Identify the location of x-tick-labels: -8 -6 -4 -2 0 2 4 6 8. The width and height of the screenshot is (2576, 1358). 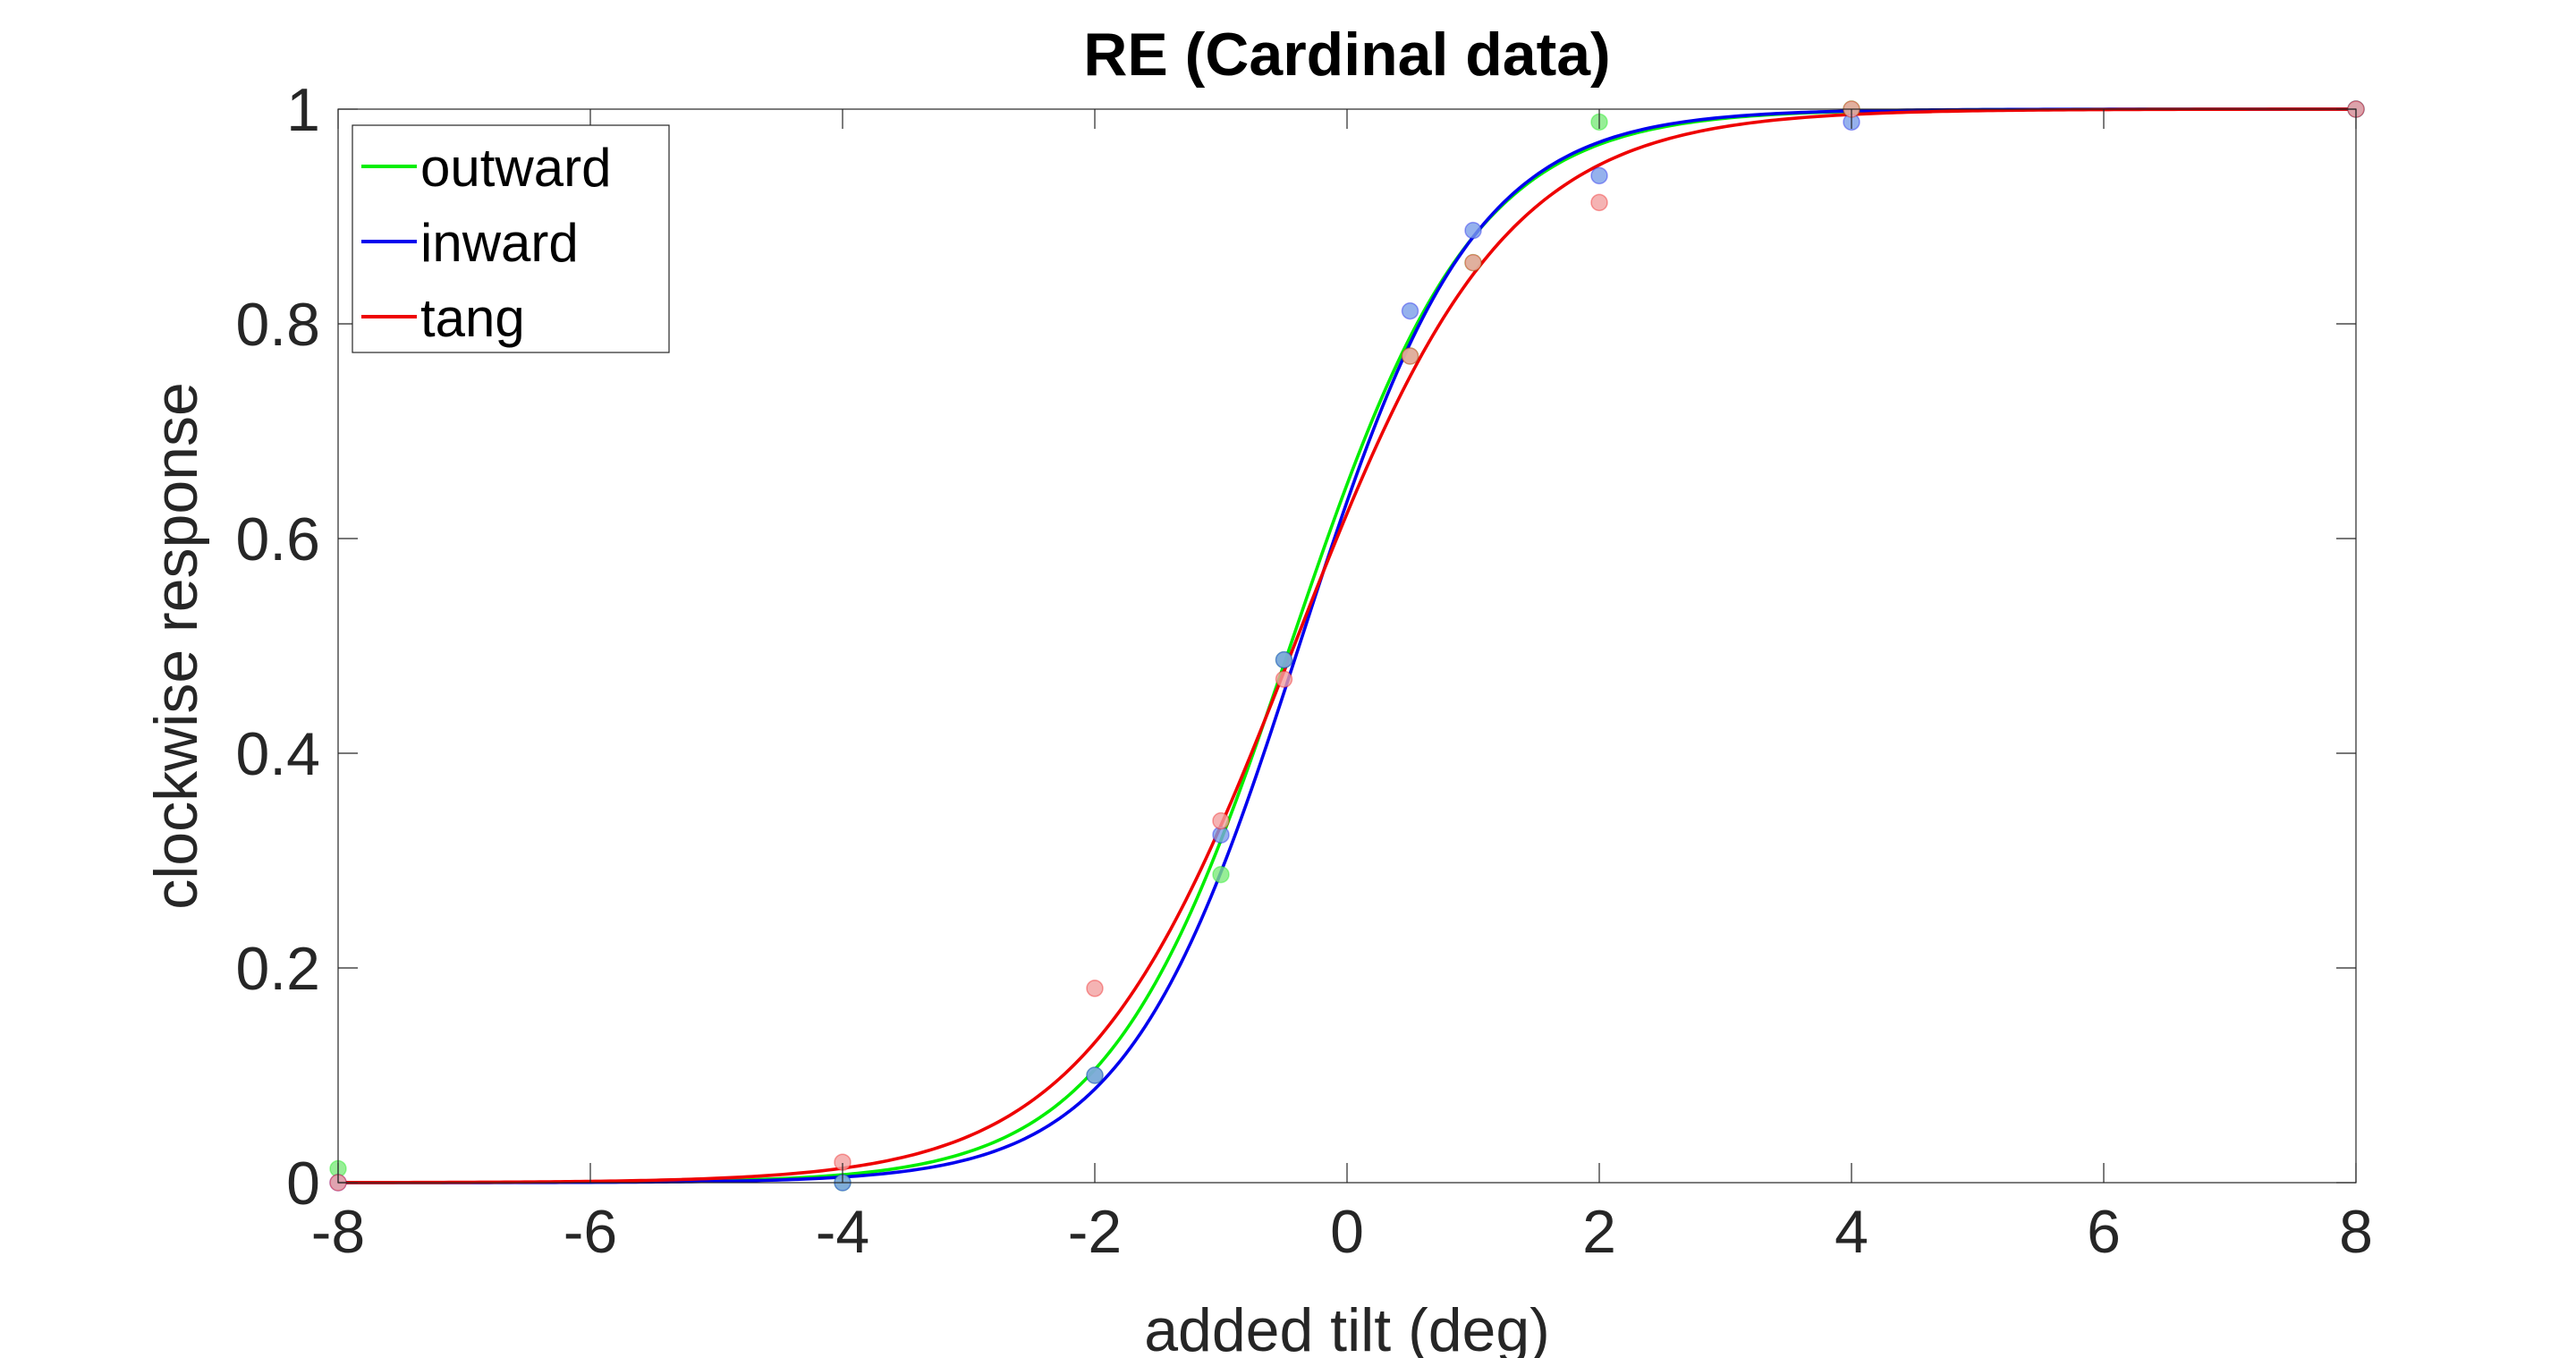
(1342, 1232).